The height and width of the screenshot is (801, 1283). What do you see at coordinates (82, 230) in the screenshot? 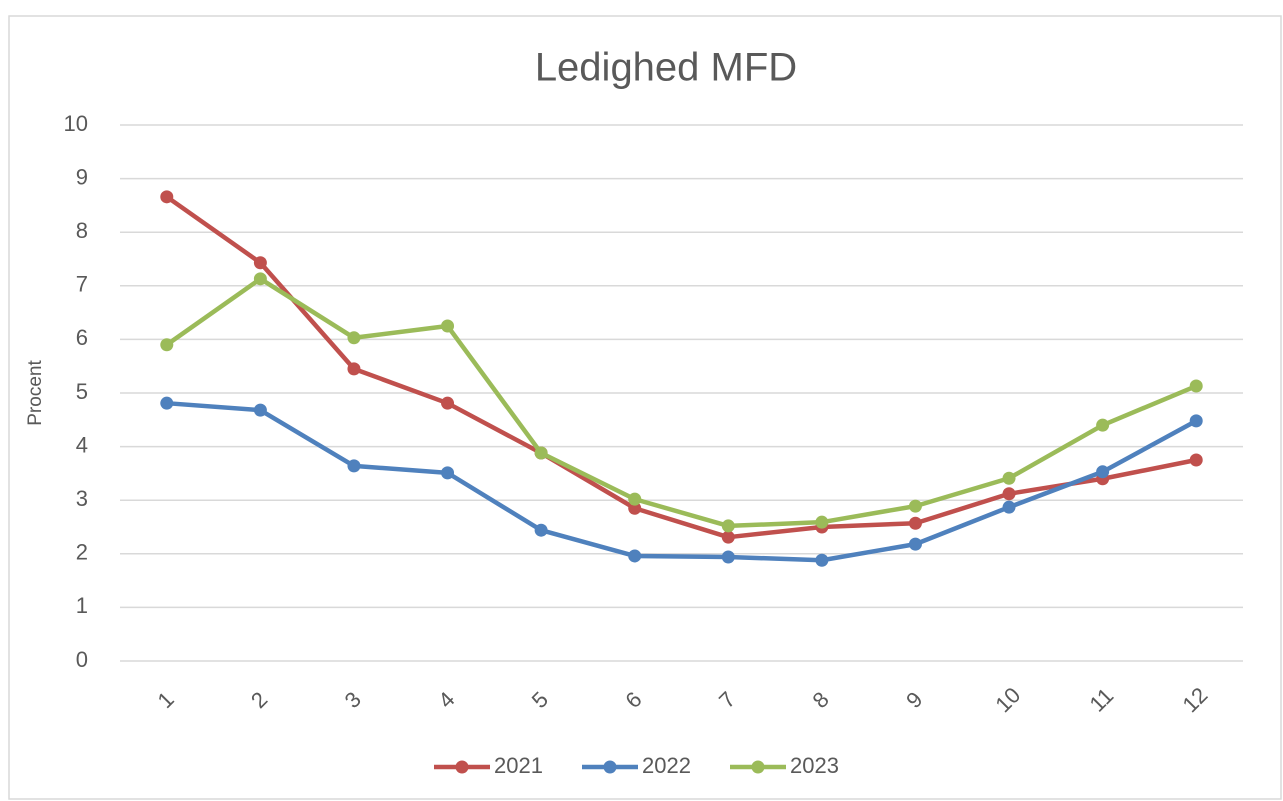
I see `y-tick-label: 8` at bounding box center [82, 230].